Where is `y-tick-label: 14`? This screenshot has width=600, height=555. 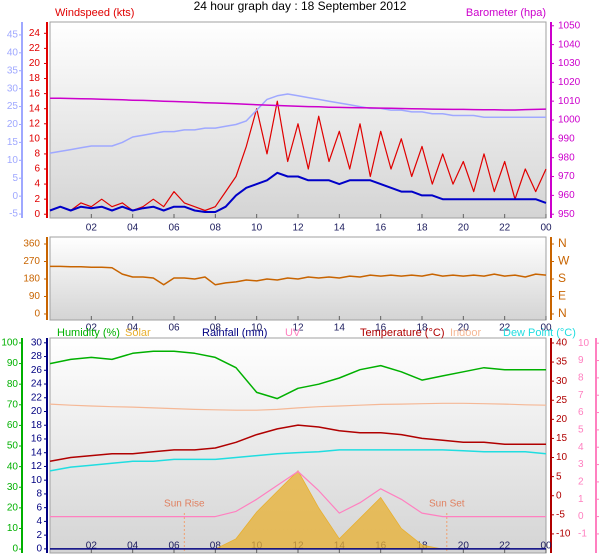
y-tick-label: 14 is located at coordinates (35, 108).